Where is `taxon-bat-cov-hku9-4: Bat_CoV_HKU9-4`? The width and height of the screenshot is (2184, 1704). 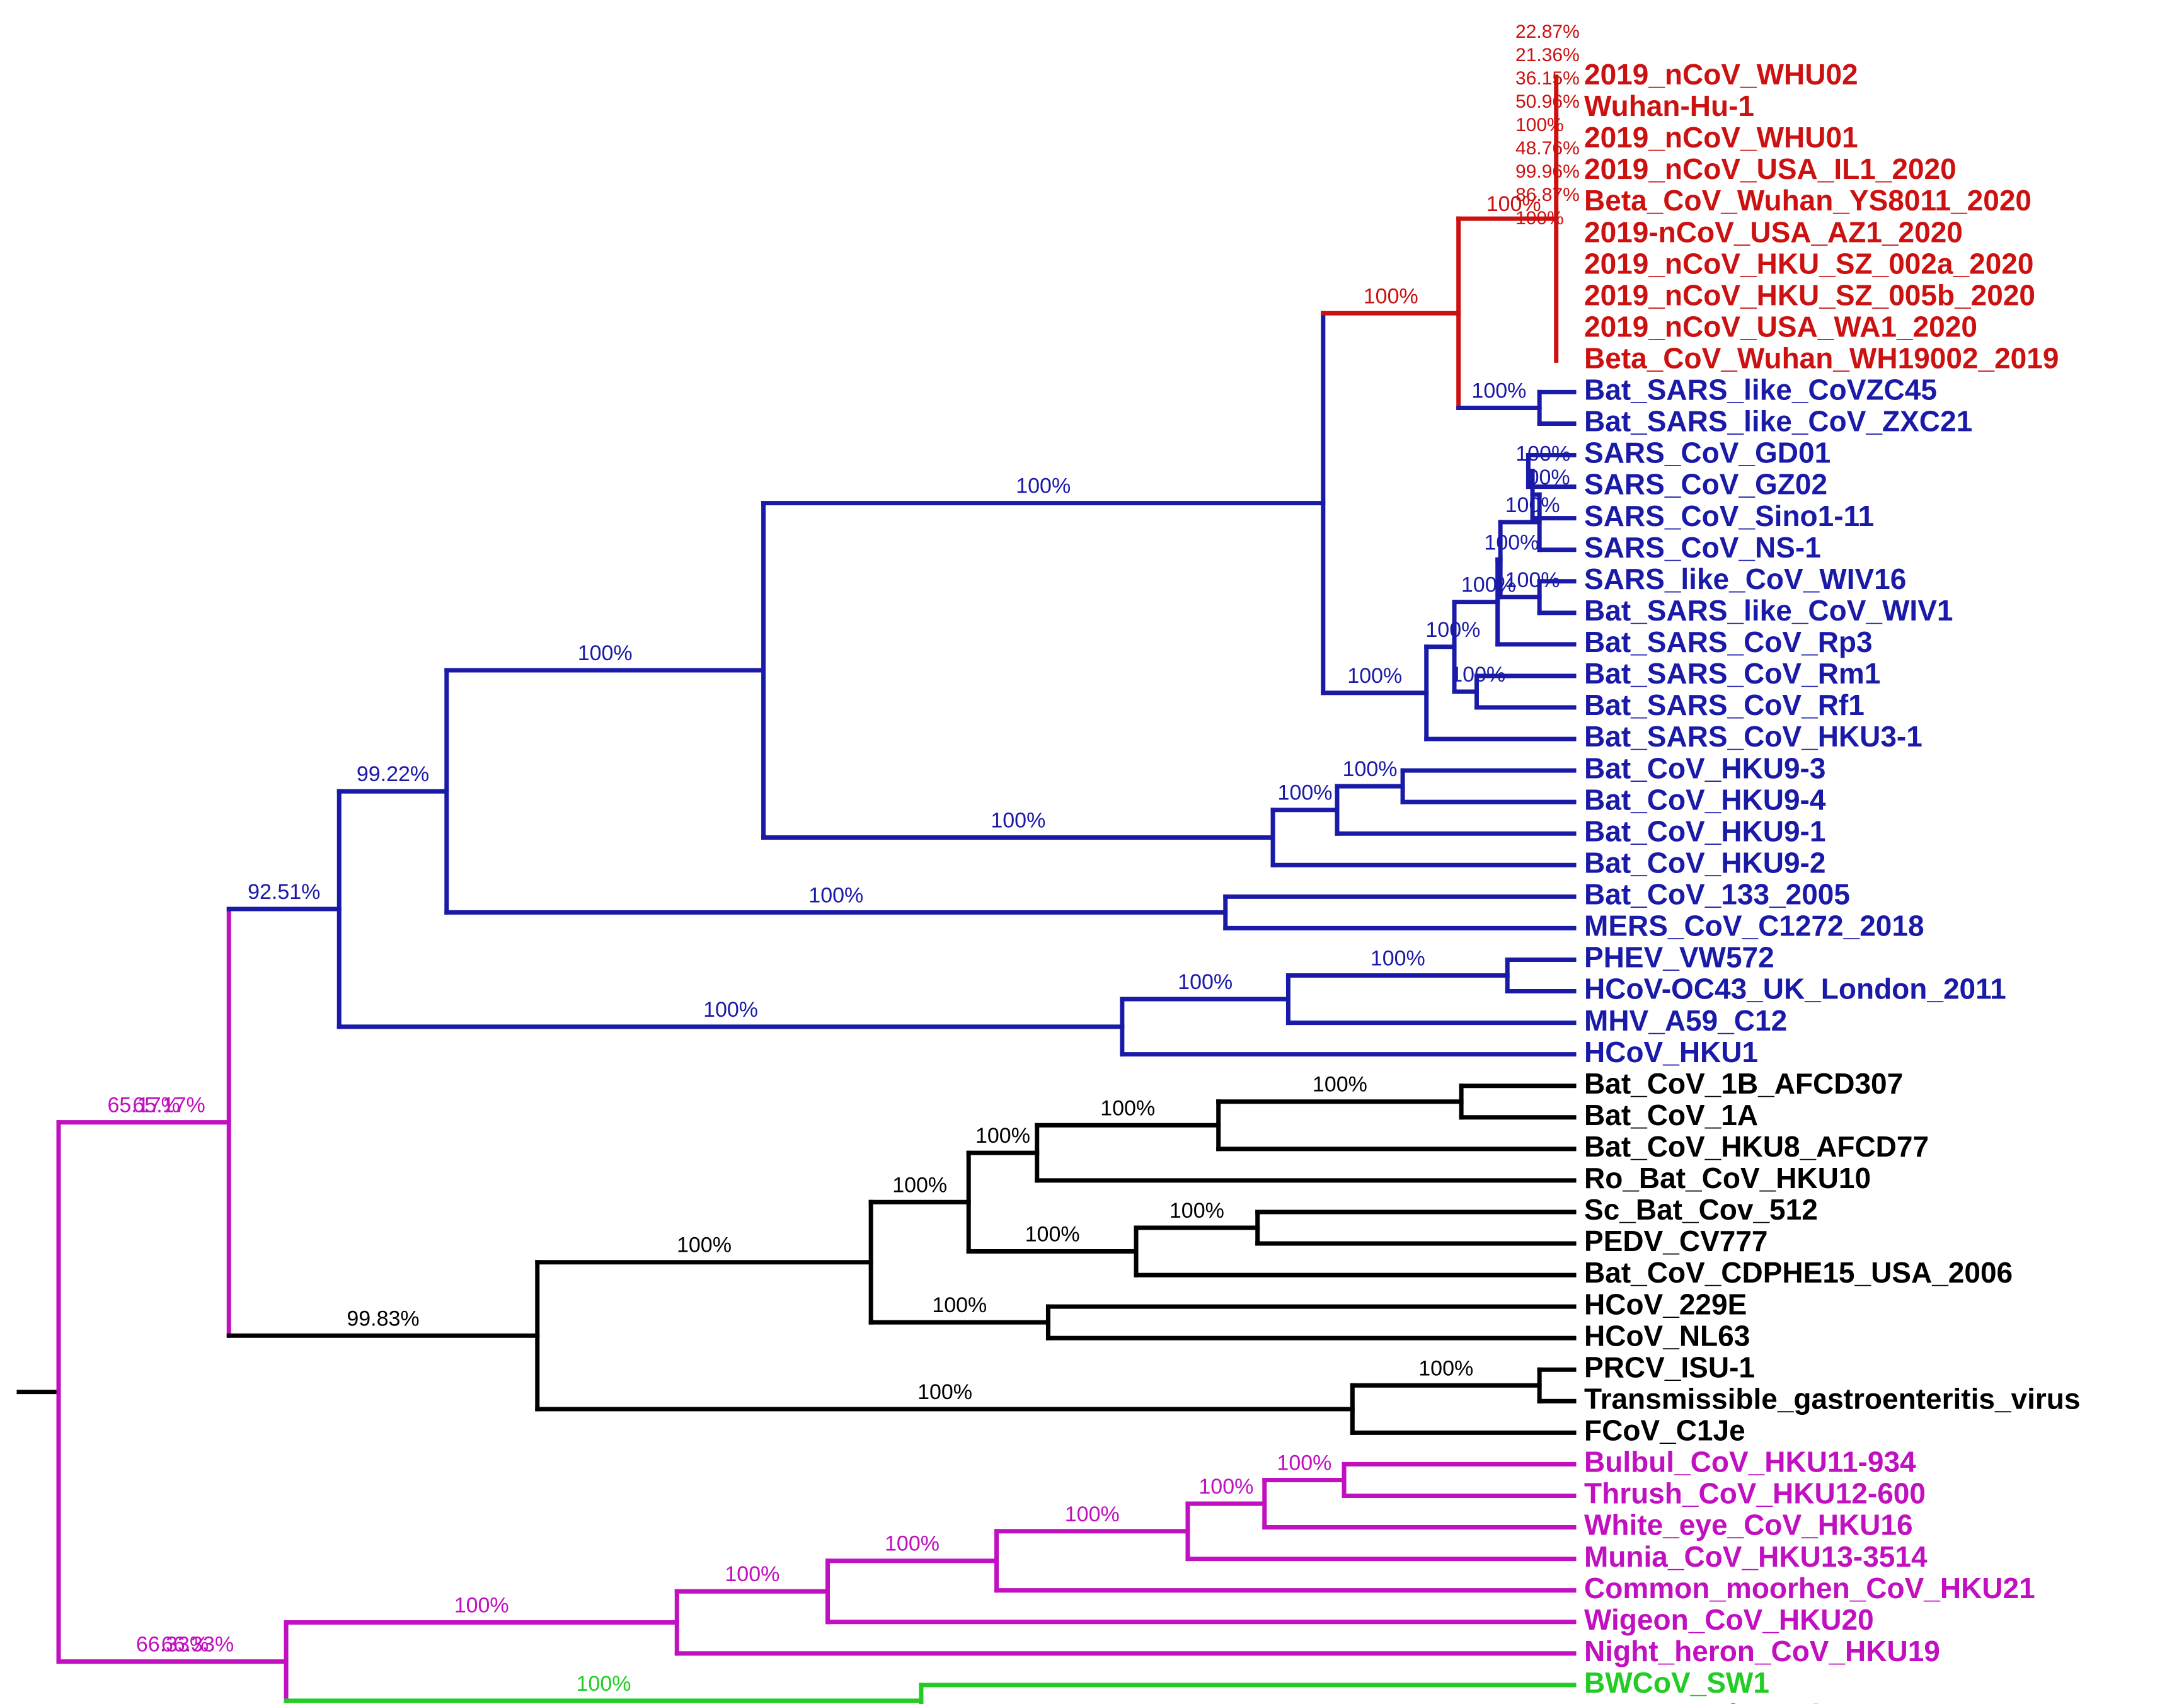
taxon-bat-cov-hku9-4: Bat_CoV_HKU9-4 is located at coordinates (1705, 799).